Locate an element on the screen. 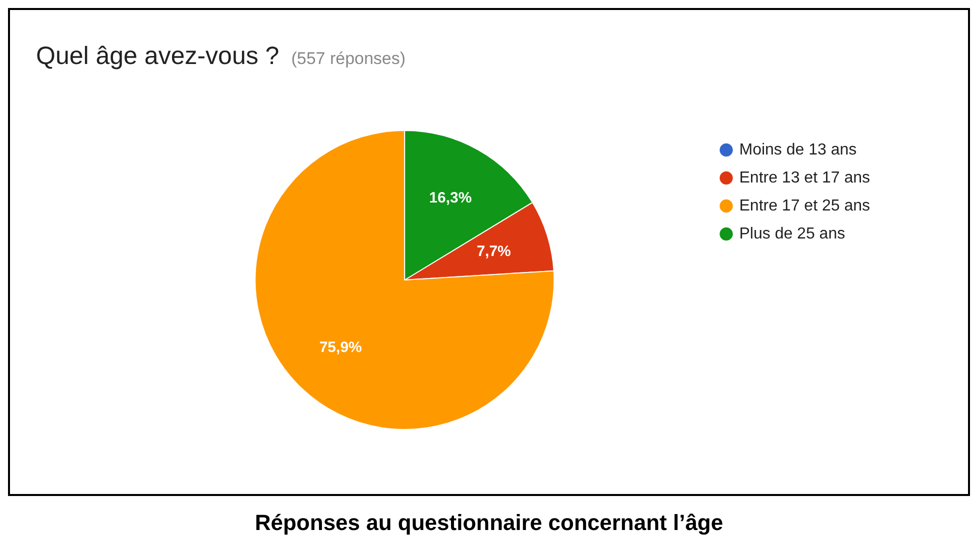 The image size is (978, 546). text: Réponses au questionnaire concernant l’âge is located at coordinates (489, 523).